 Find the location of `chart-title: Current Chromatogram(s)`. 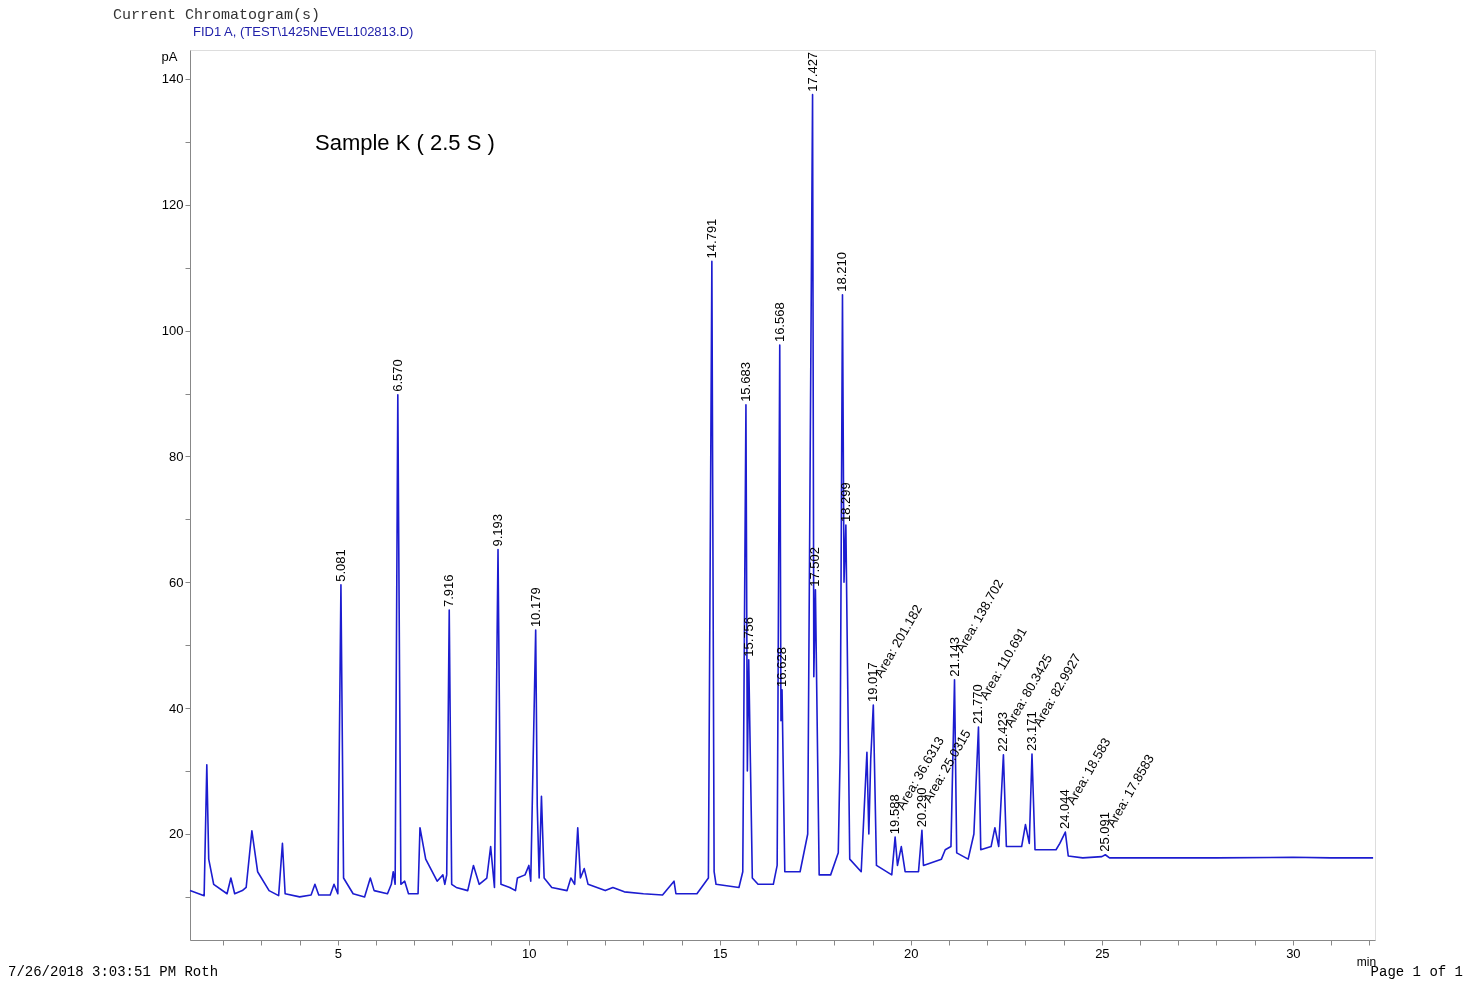

chart-title: Current Chromatogram(s) is located at coordinates (217, 15).